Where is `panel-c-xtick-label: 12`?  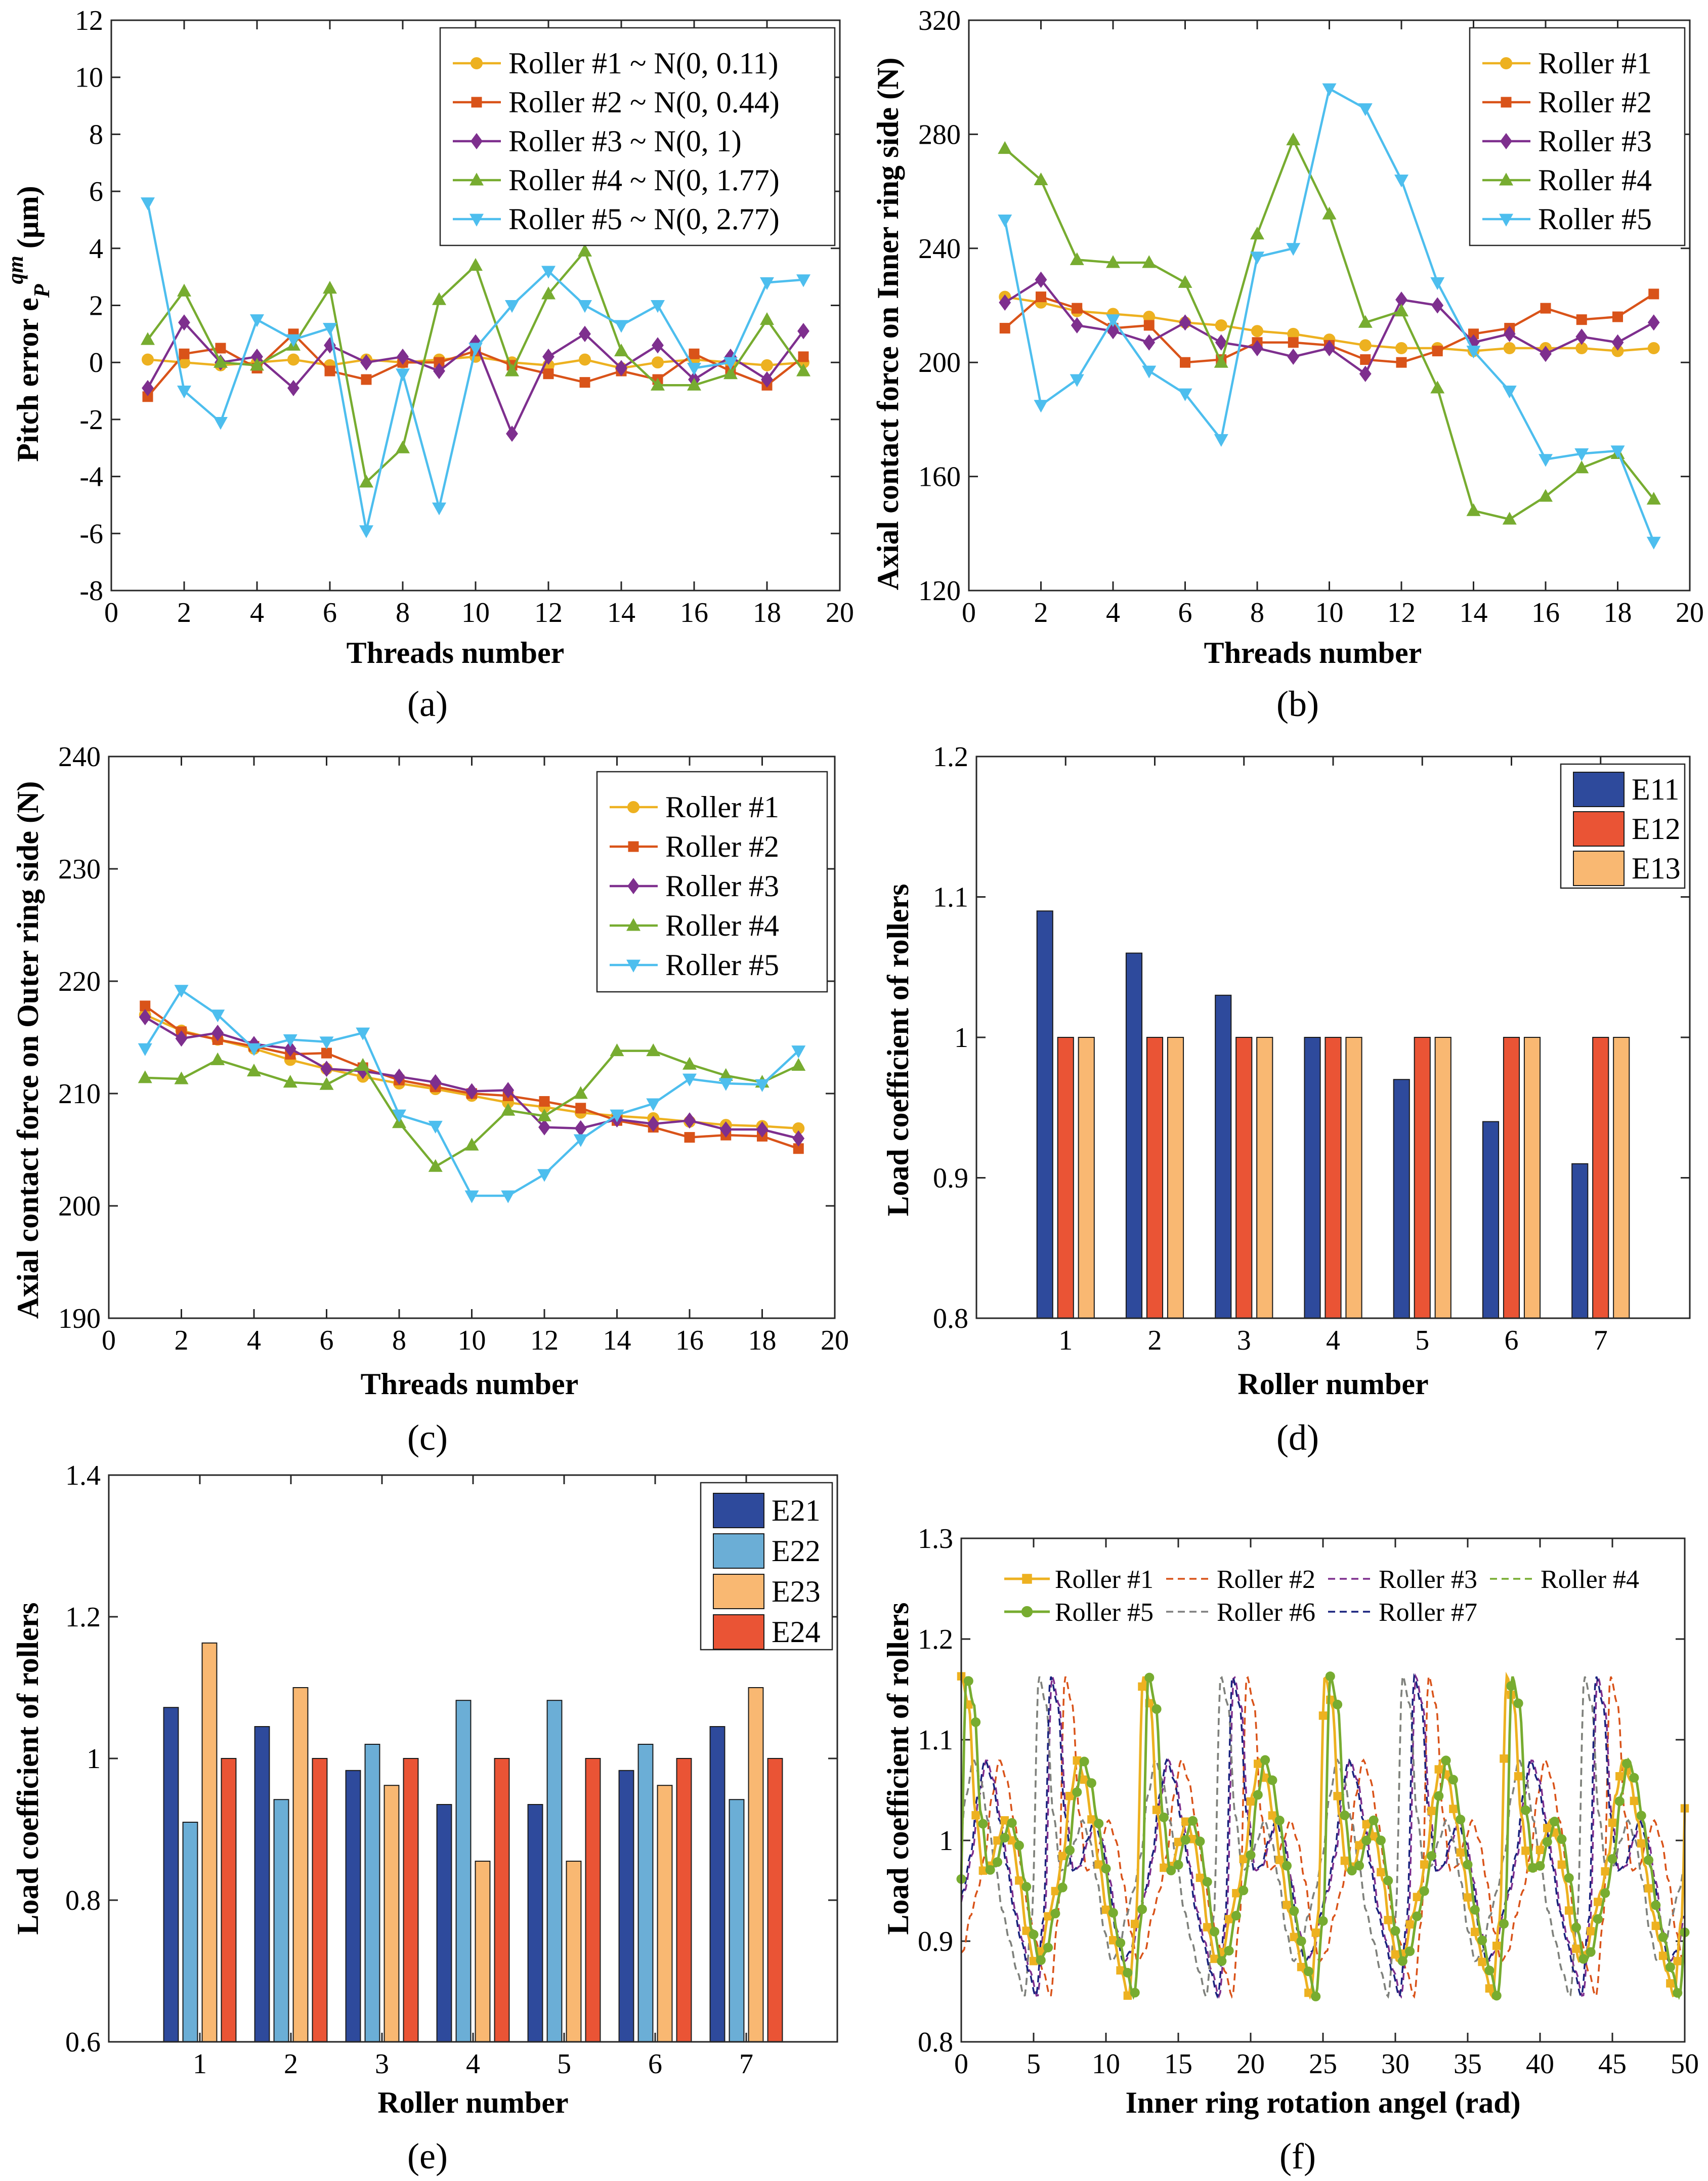 panel-c-xtick-label: 12 is located at coordinates (544, 1341).